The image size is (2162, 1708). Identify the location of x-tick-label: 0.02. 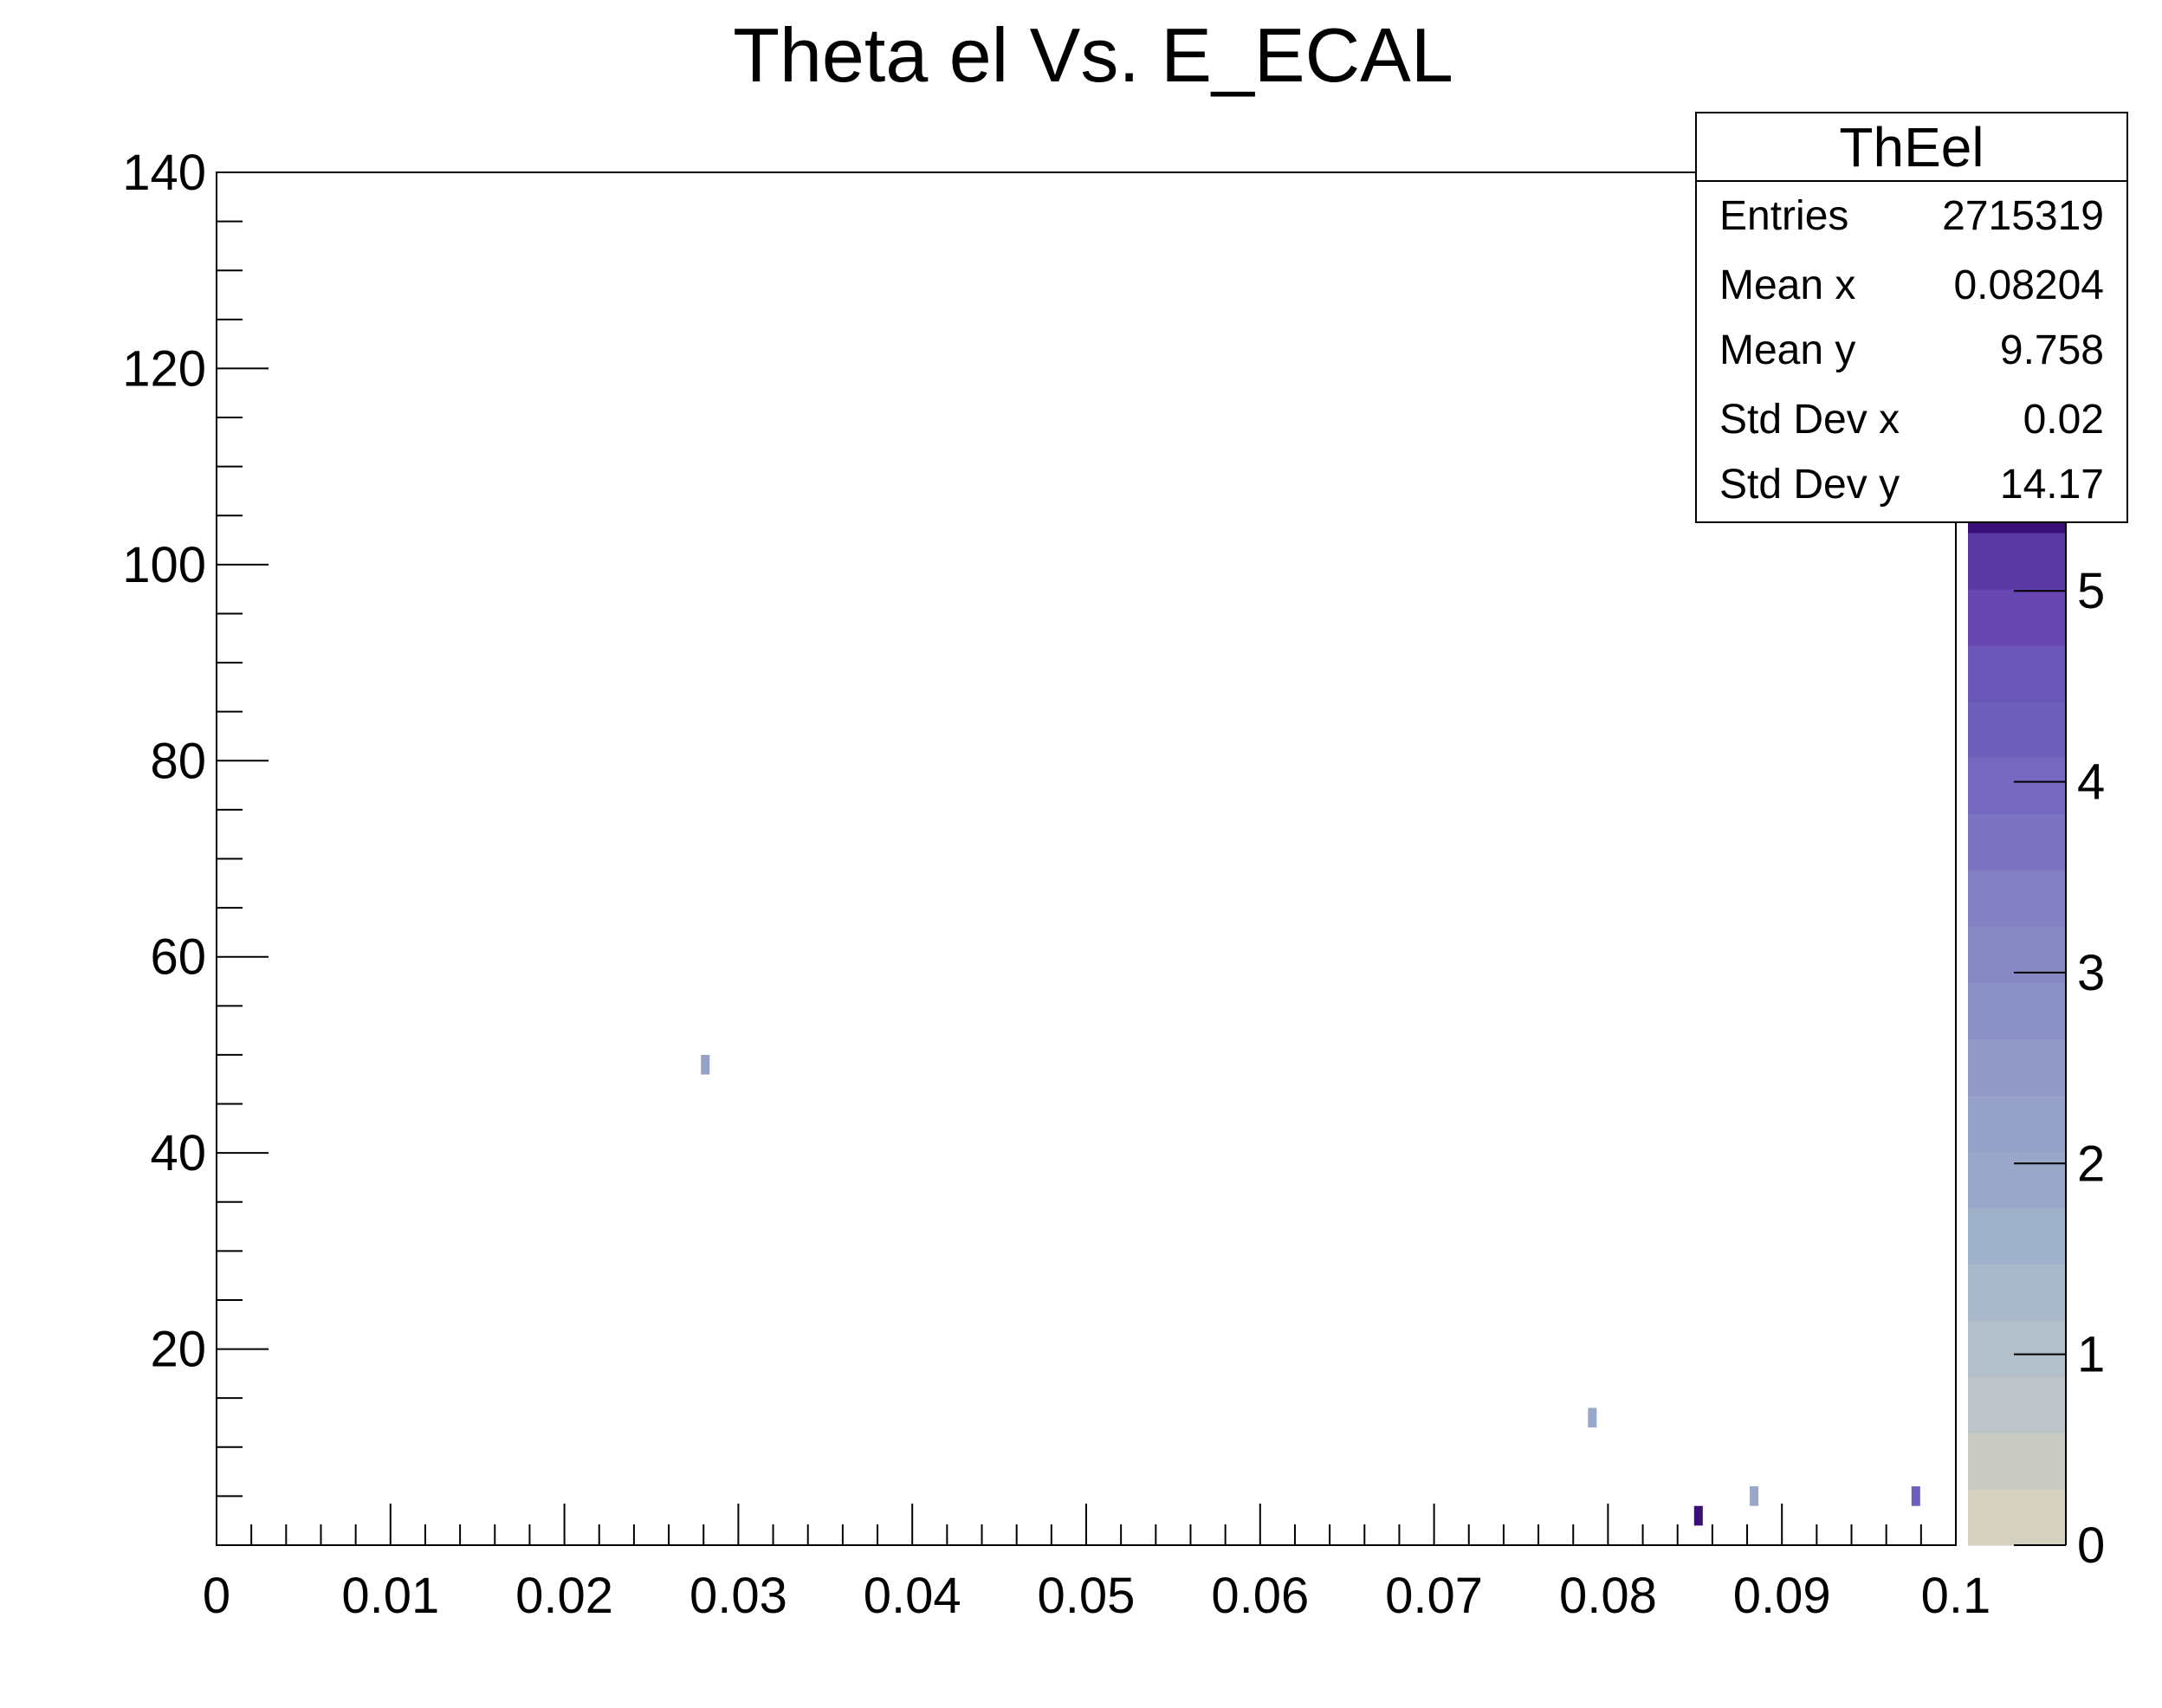
(564, 1596).